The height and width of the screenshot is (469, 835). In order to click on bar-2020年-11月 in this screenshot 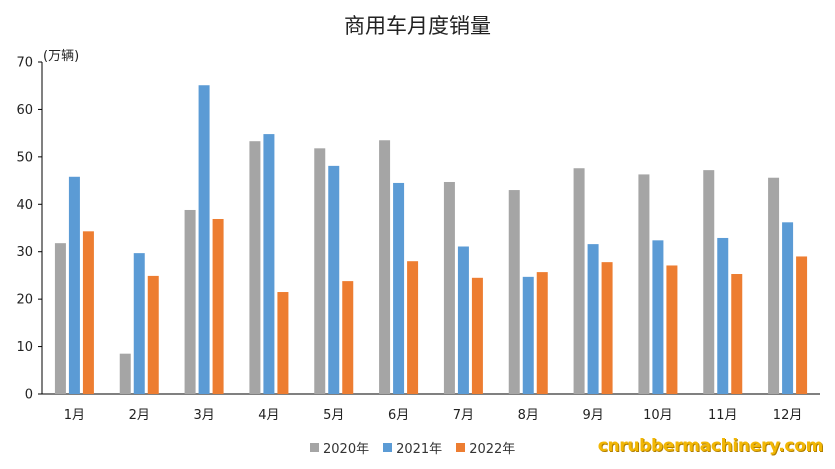, I will do `click(709, 282)`.